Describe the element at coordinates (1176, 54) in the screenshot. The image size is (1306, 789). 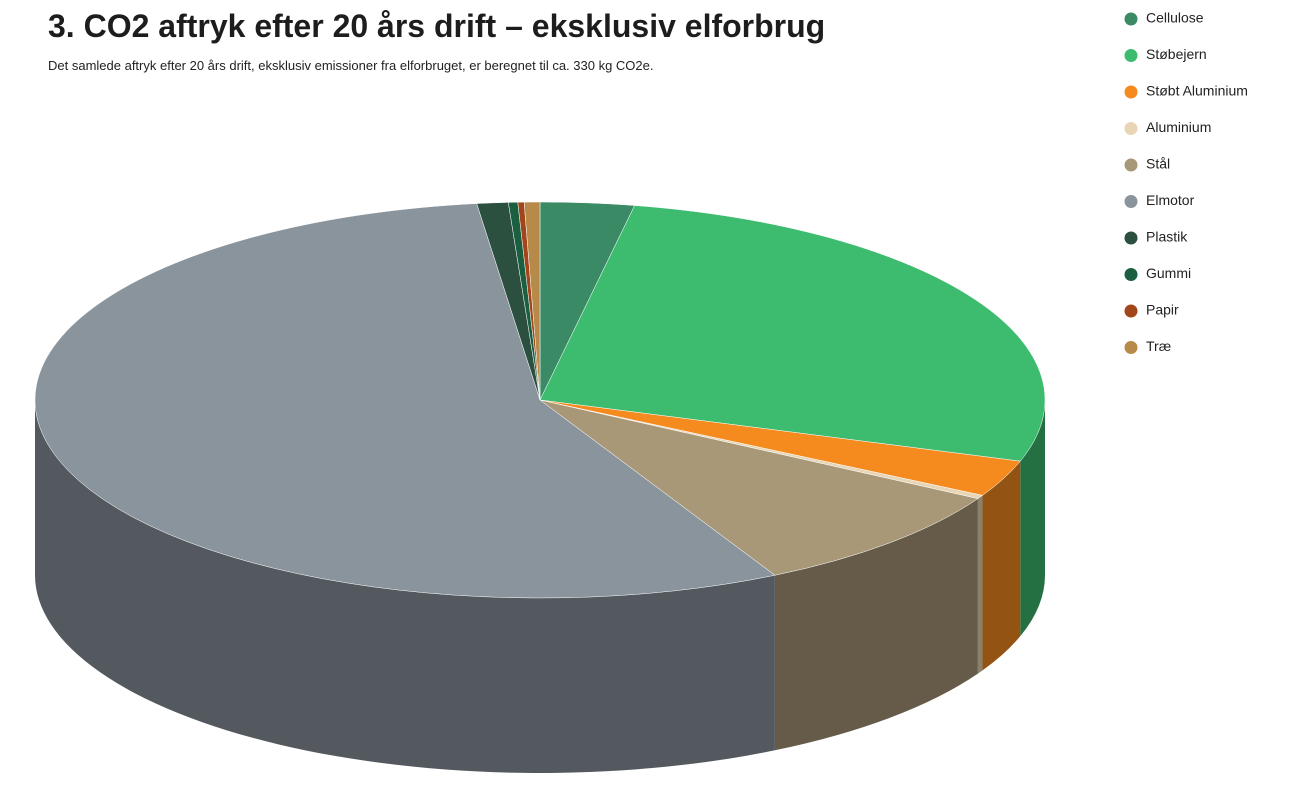
I see `legend-label: Støbejern` at that location.